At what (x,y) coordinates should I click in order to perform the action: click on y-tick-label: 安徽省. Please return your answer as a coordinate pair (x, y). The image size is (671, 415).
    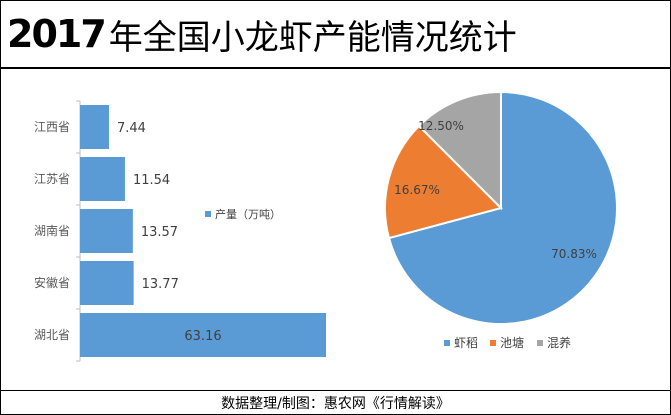
    Looking at the image, I should click on (52, 282).